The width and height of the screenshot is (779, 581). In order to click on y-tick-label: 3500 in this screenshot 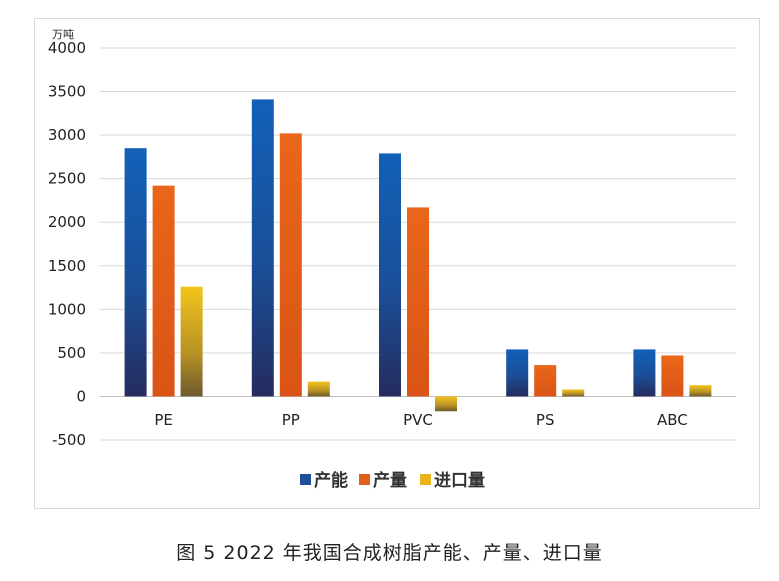, I will do `click(67, 92)`.